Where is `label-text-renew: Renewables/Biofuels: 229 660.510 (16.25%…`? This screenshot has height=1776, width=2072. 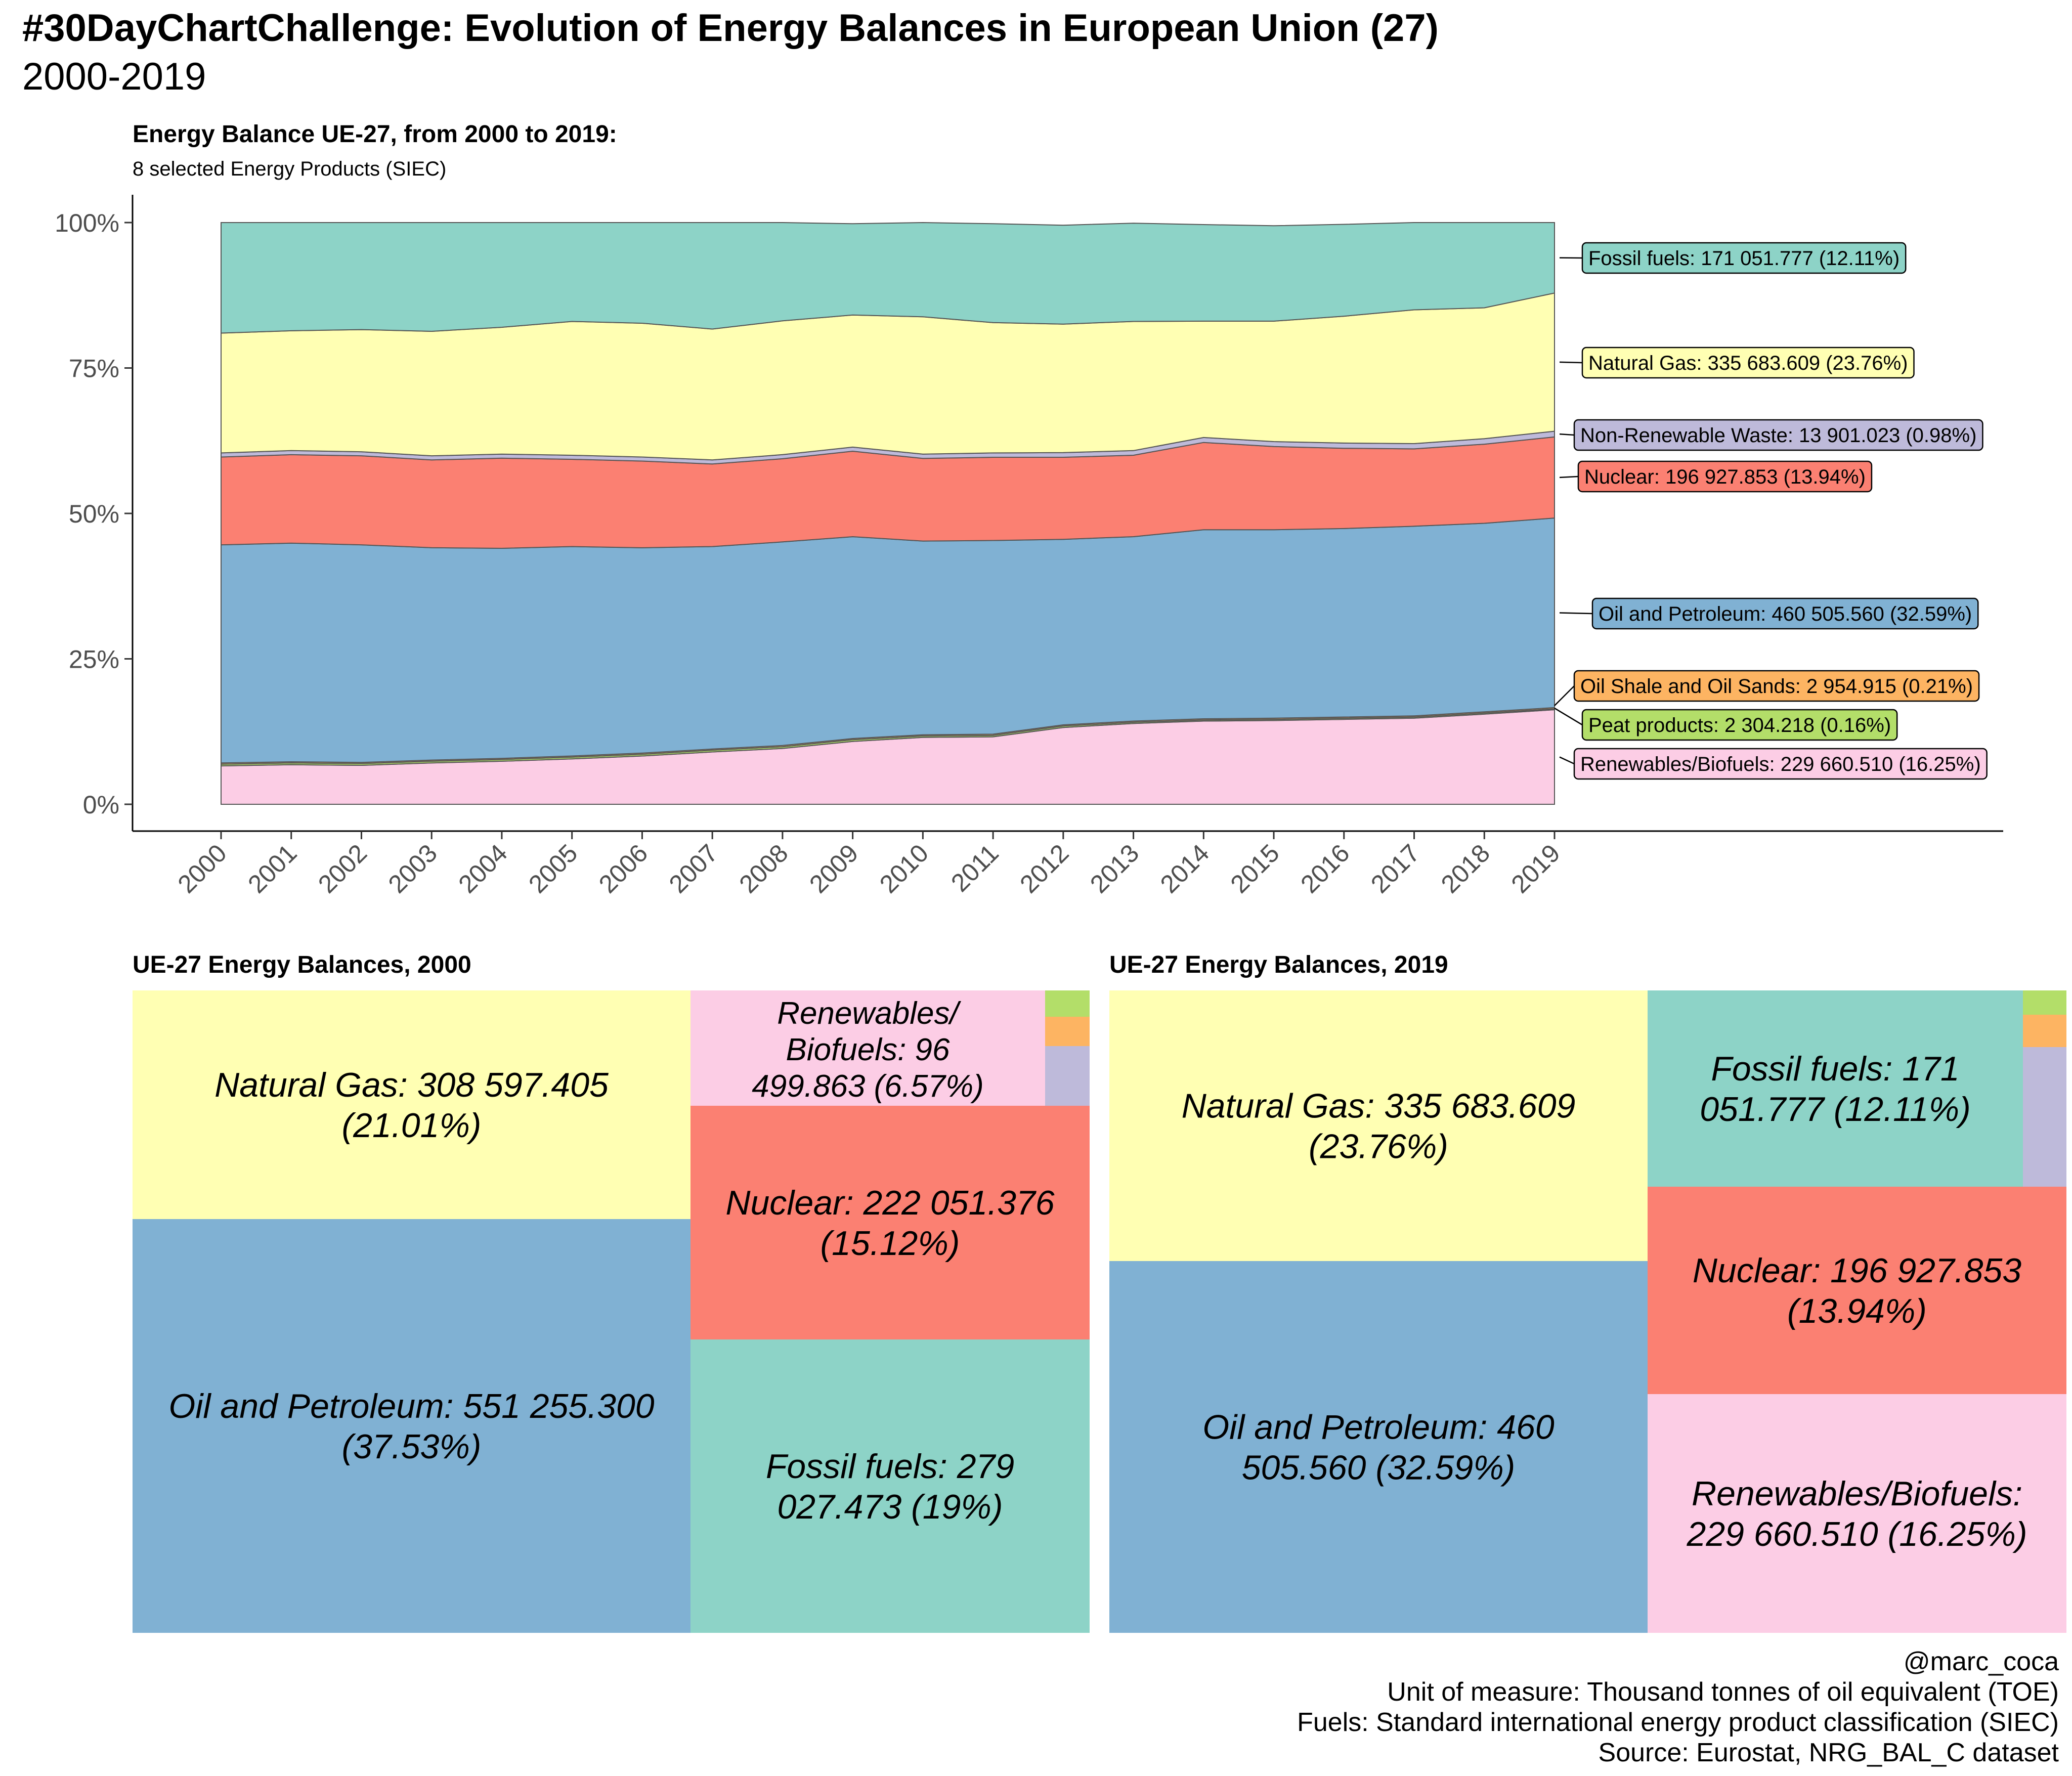 label-text-renew: Renewables/Biofuels: 229 660.510 (16.25%… is located at coordinates (1780, 764).